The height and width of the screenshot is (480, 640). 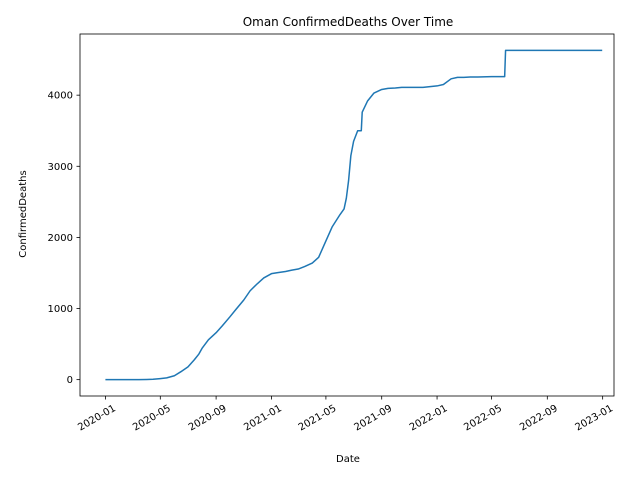 I want to click on y-tick-label: 4000, so click(x=60, y=96).